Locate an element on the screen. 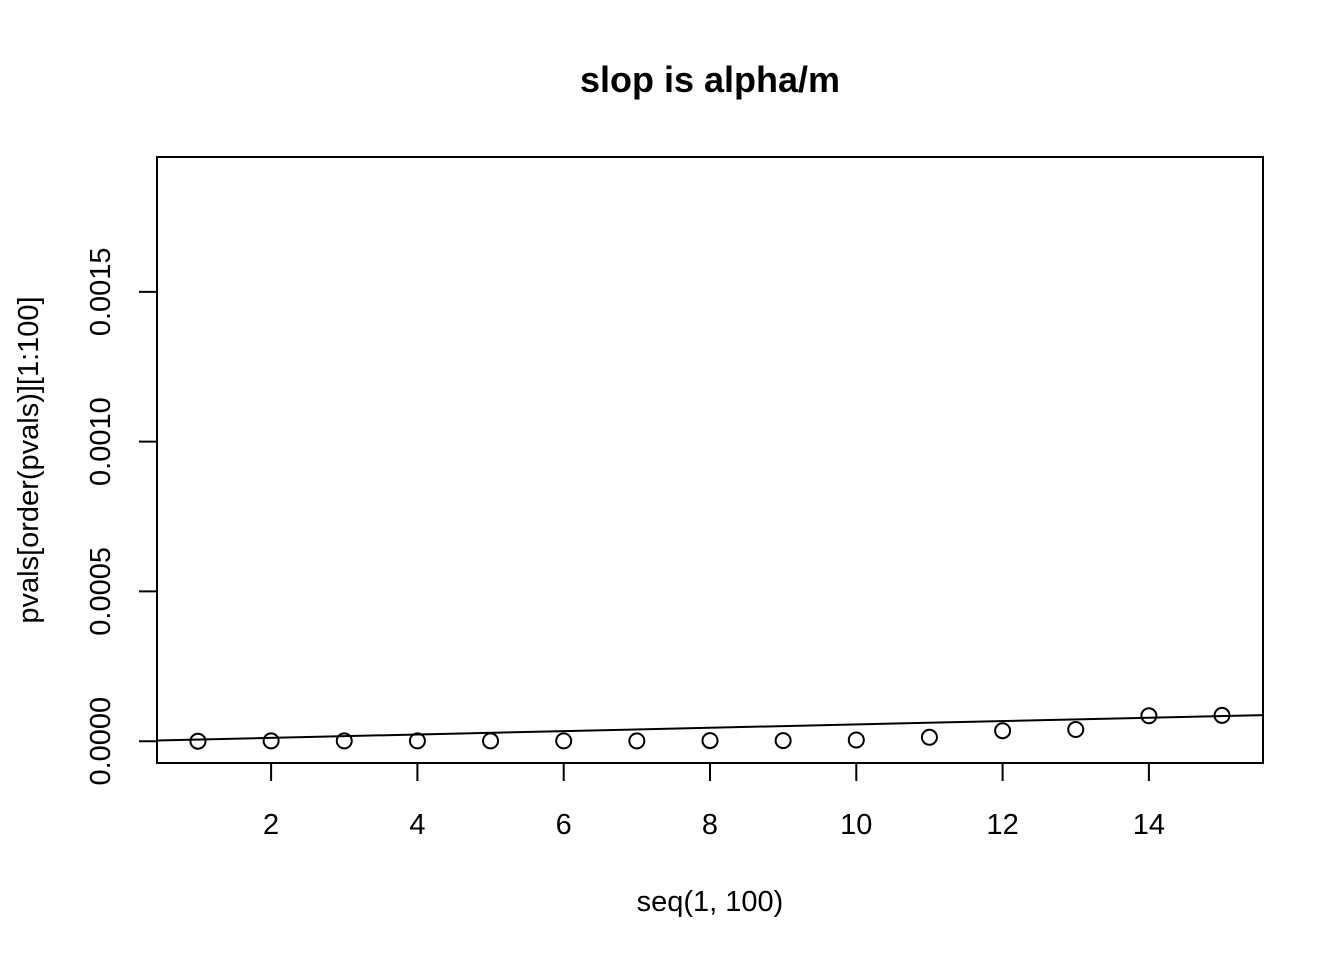 The height and width of the screenshot is (960, 1344). x-tick-label: 4 is located at coordinates (417, 825).